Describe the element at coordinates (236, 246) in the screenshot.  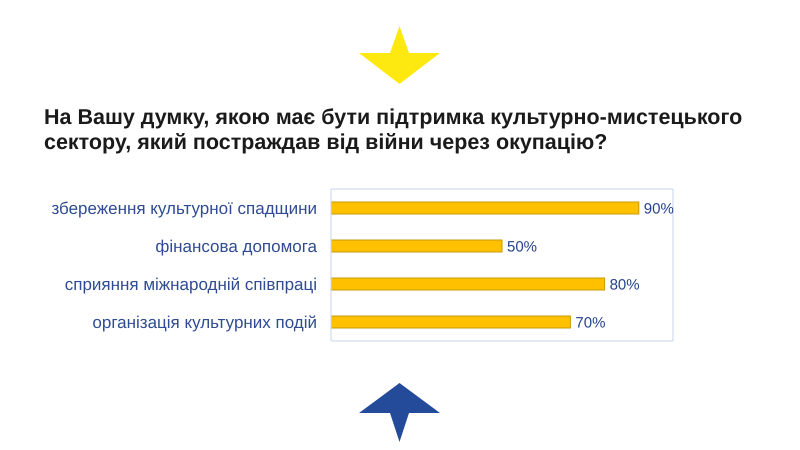
I see `y-tick-label: фінансова допомога` at that location.